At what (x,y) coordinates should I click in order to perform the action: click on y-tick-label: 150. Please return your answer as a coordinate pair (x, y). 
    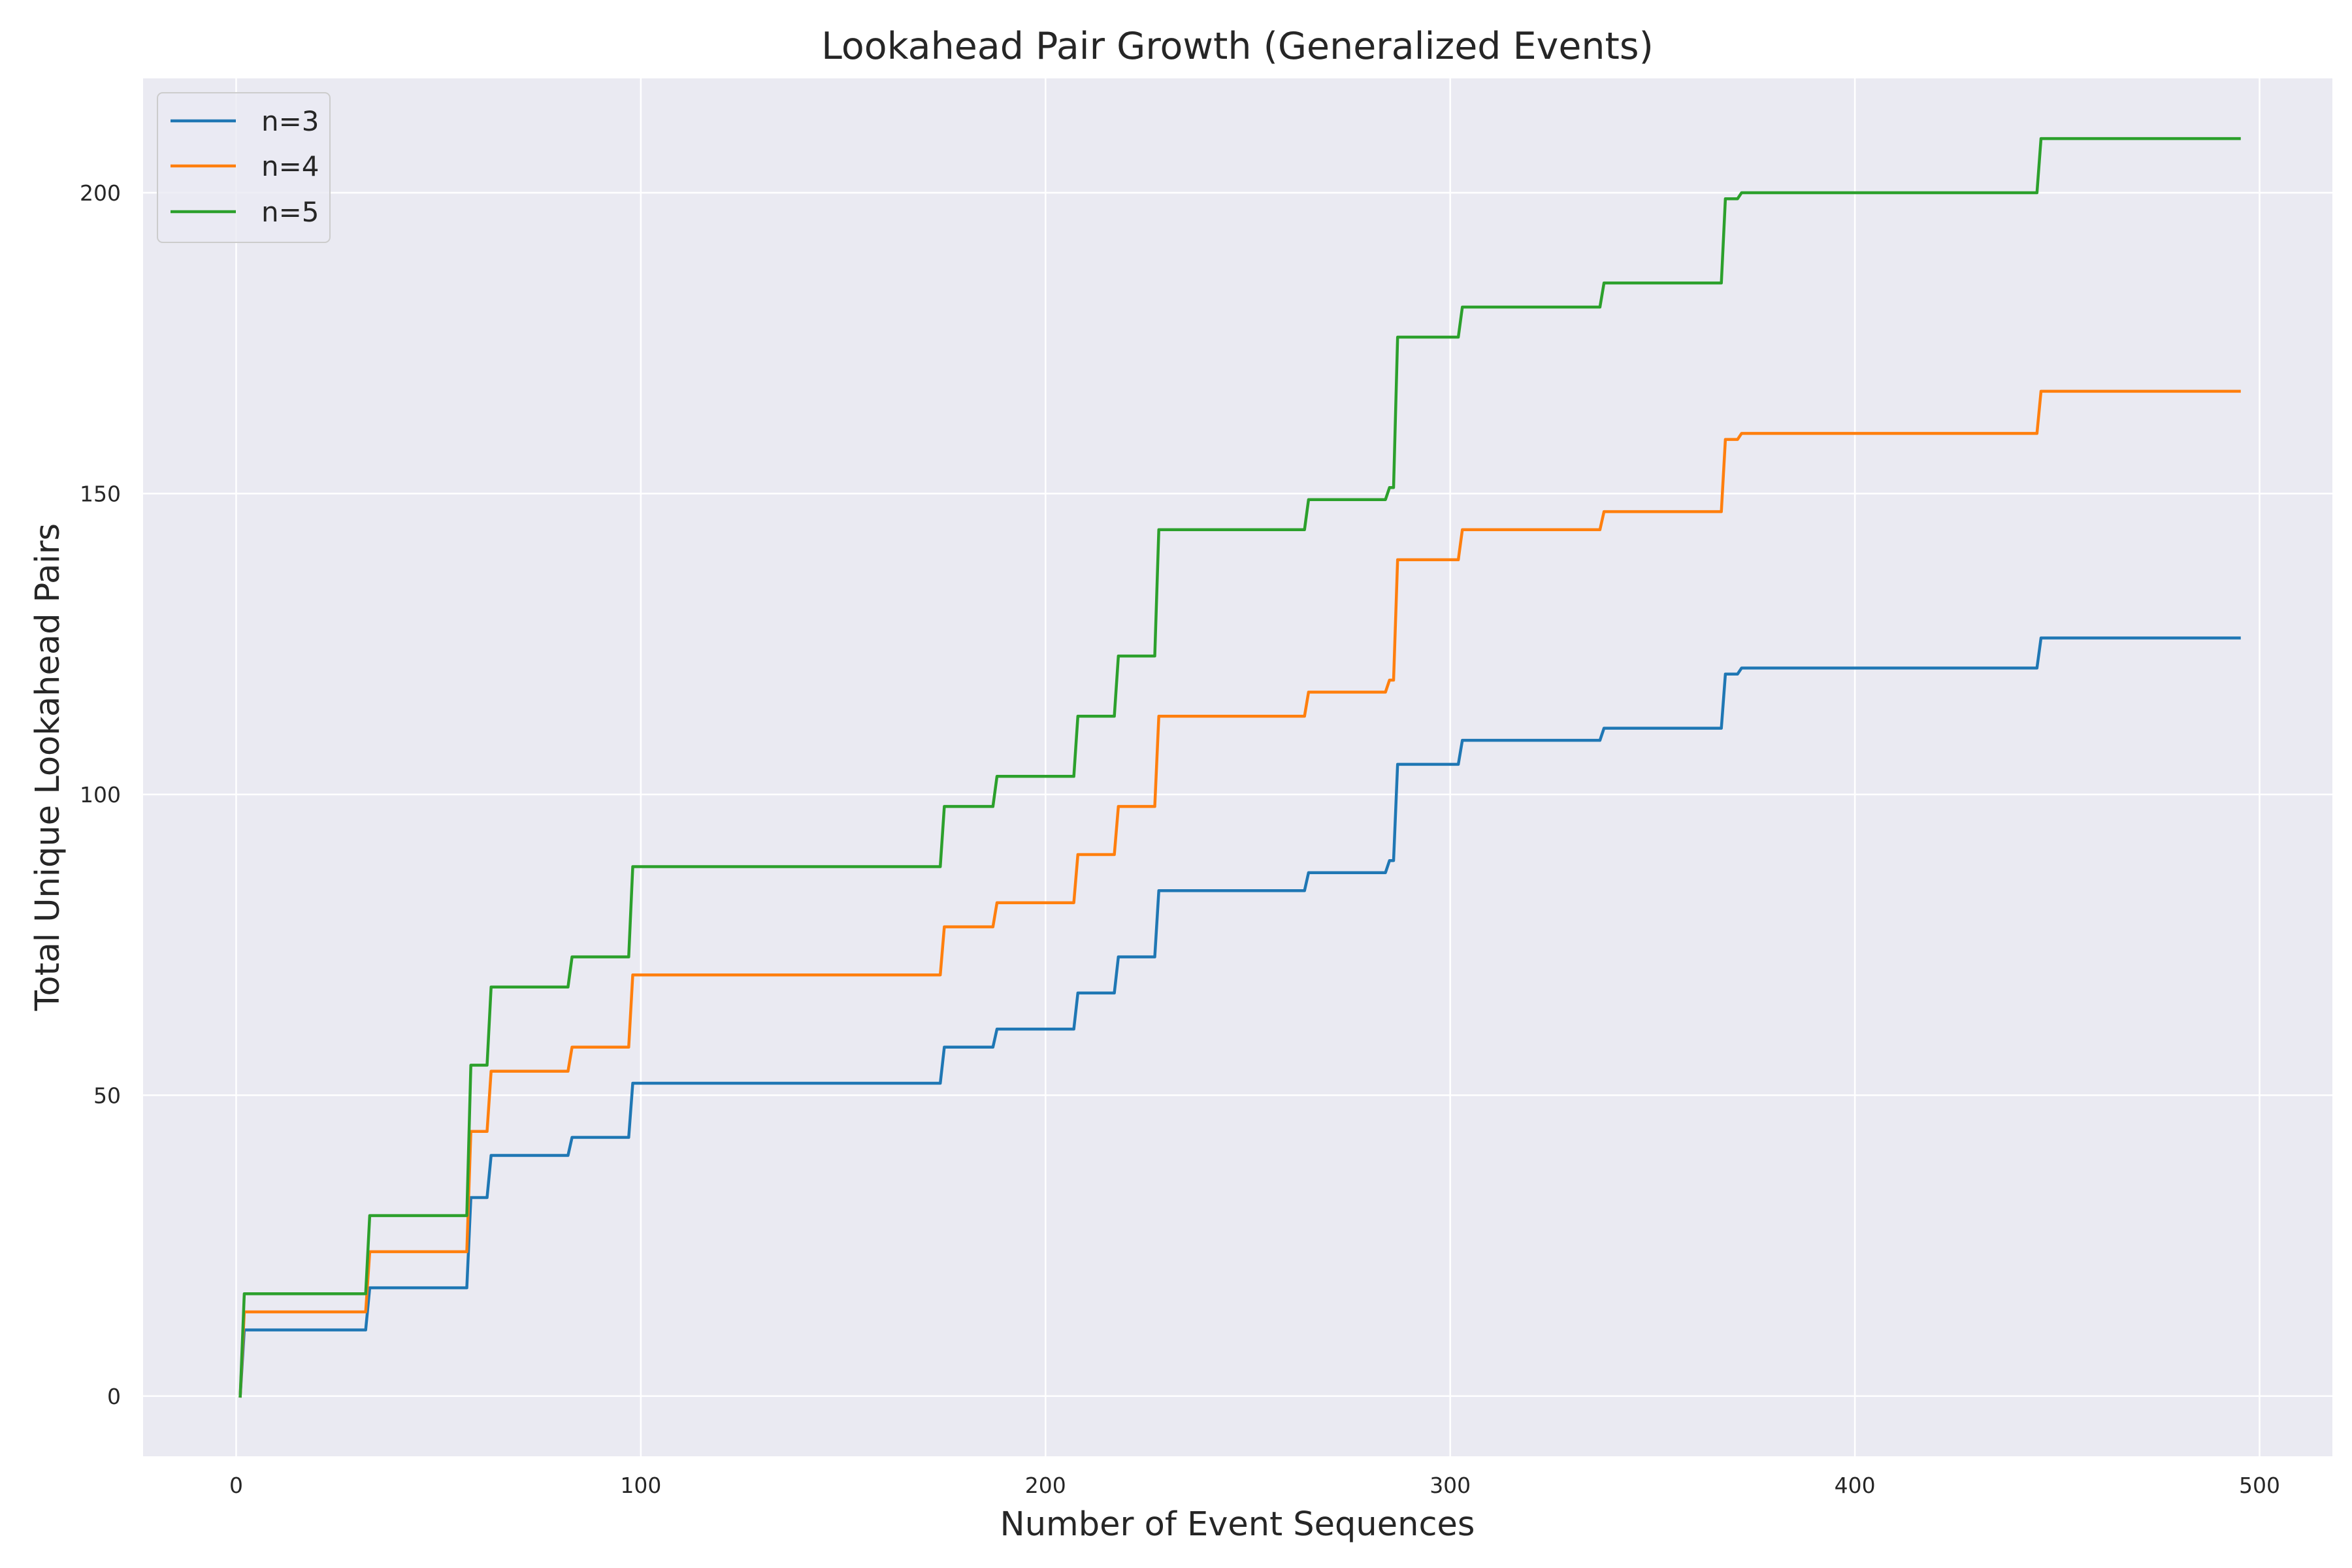
    Looking at the image, I should click on (100, 493).